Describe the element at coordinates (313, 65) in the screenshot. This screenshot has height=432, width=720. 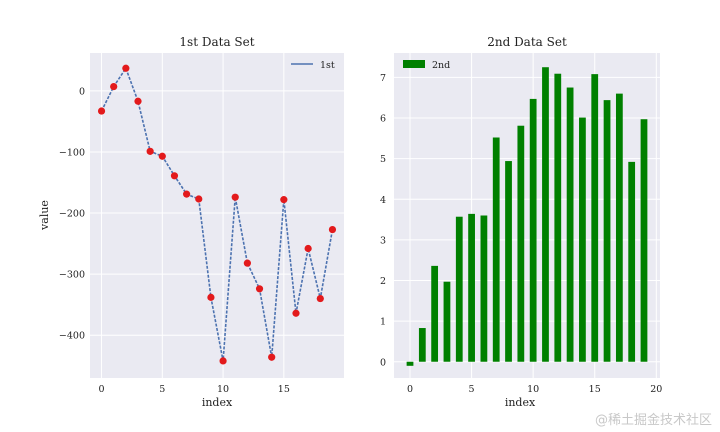
I see `legend-1: 1st` at that location.